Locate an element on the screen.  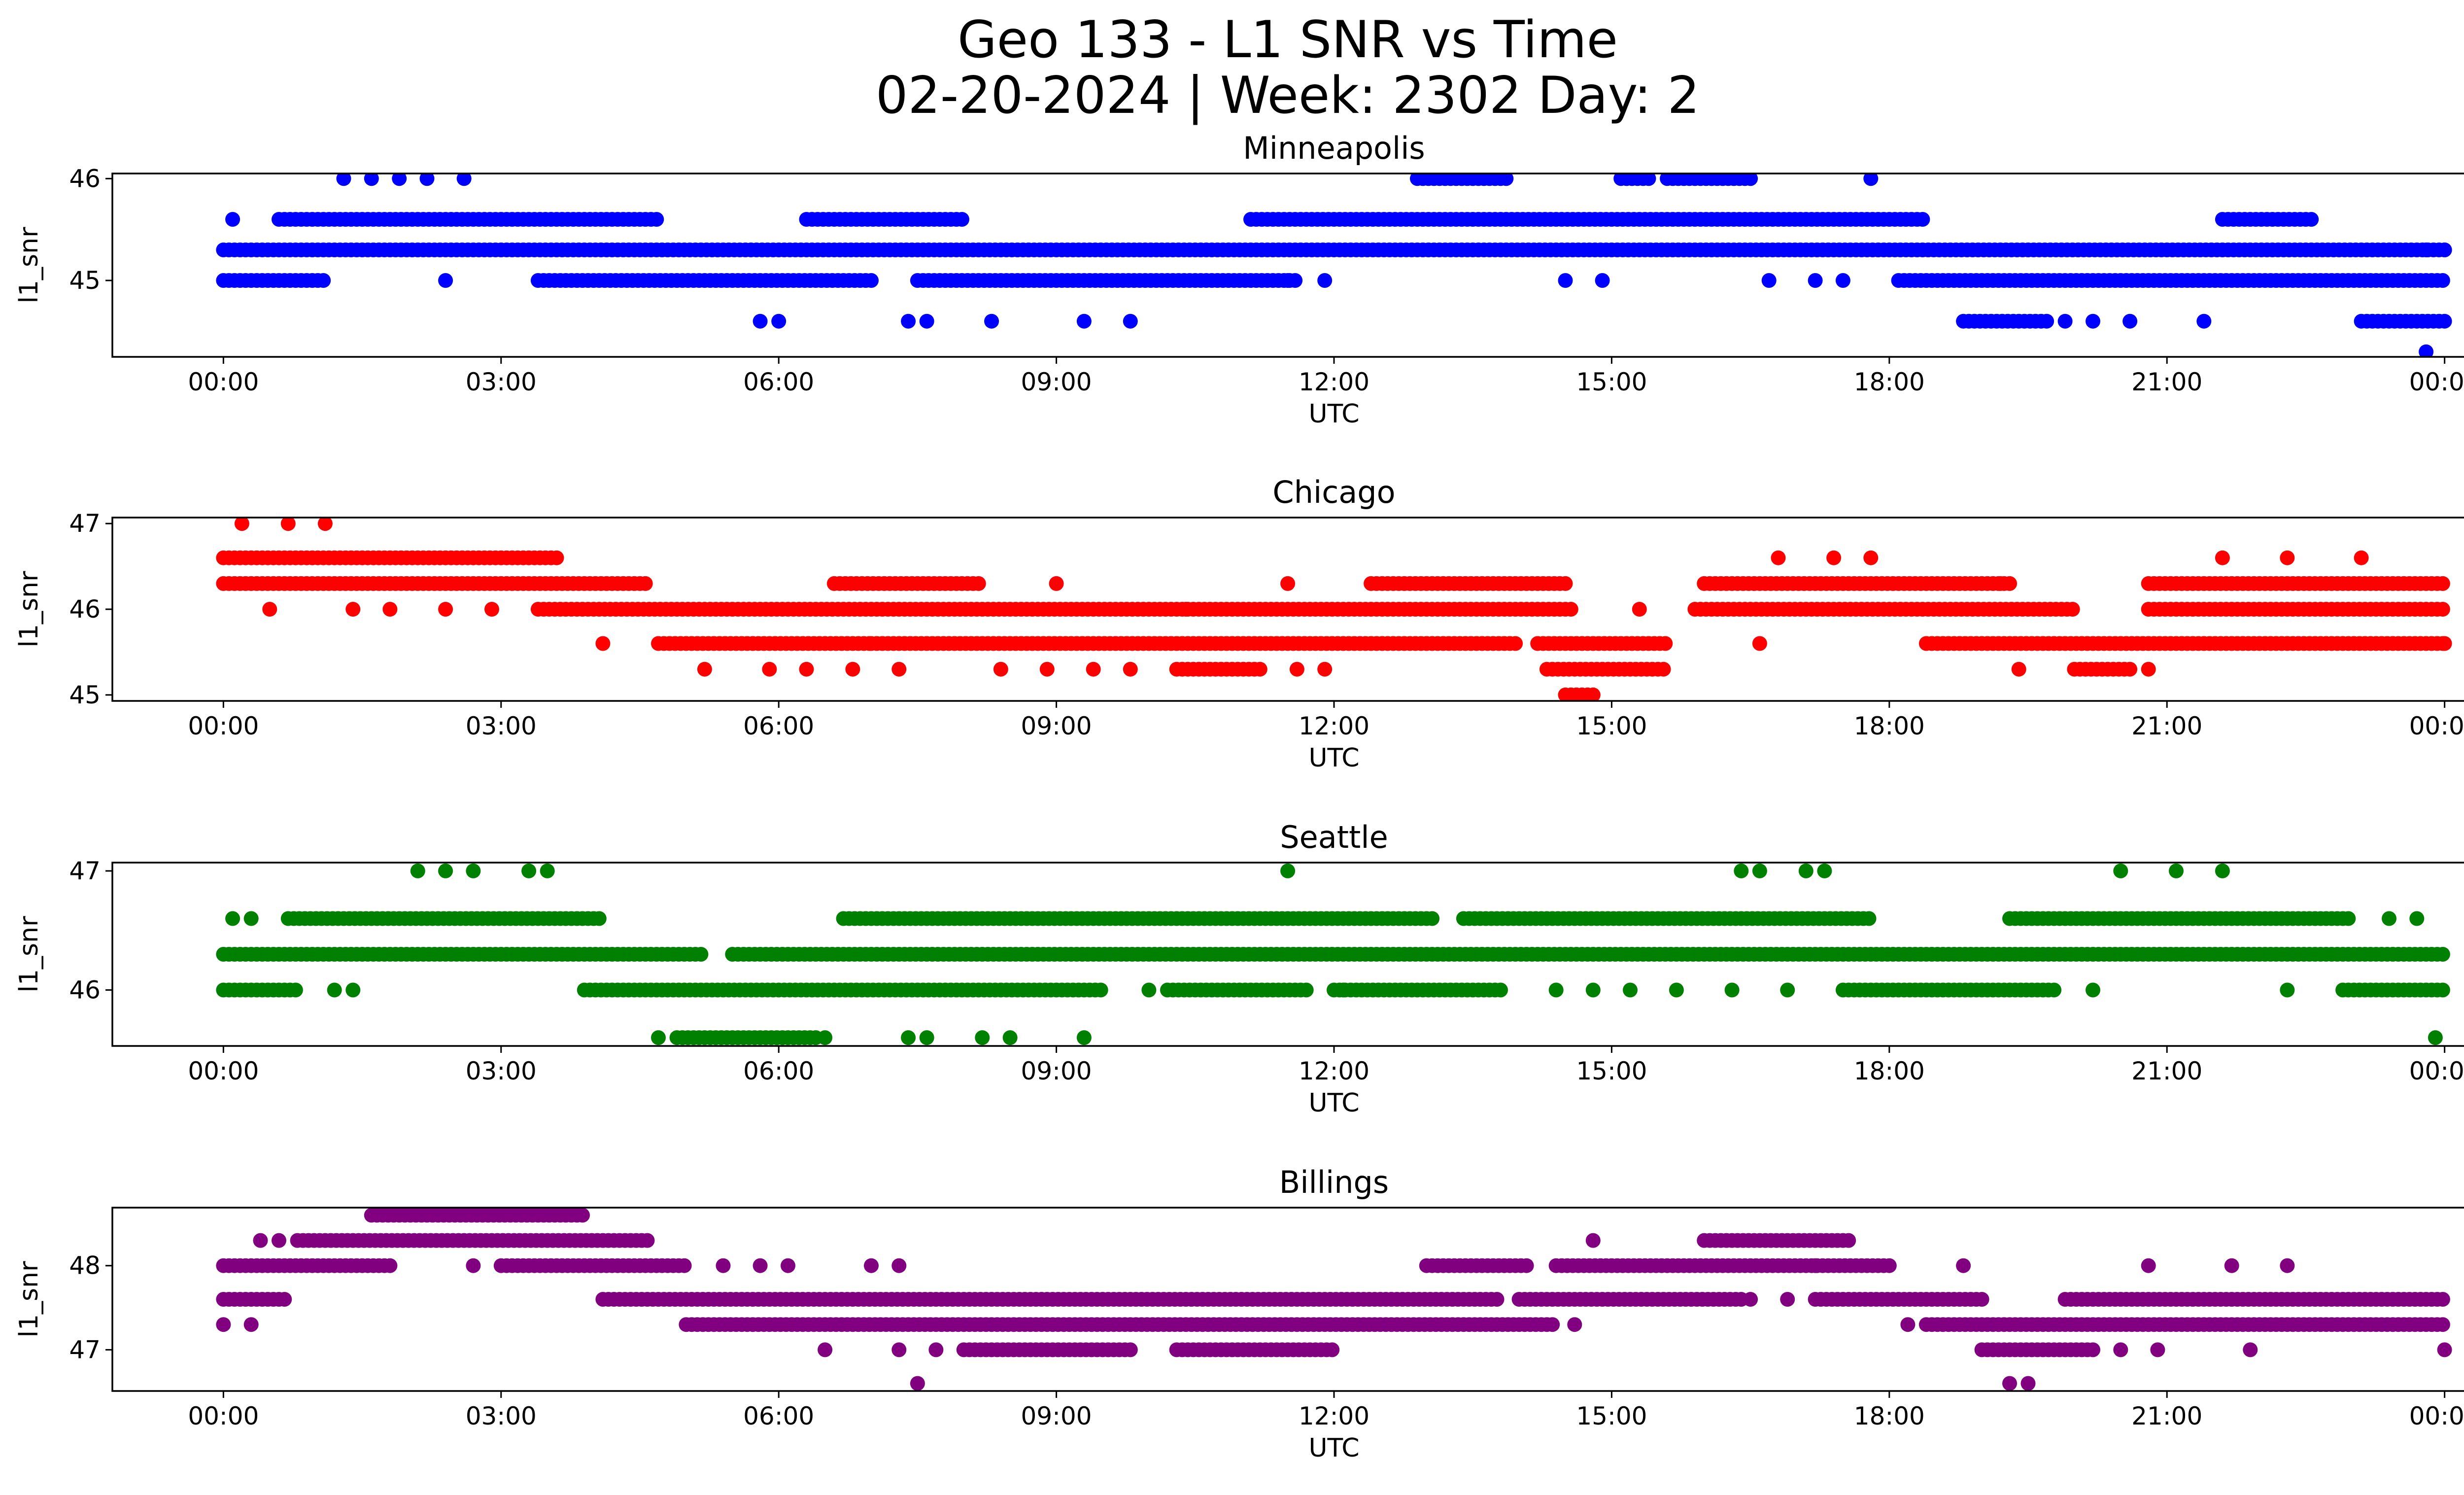
x-tick-label: 18:00 is located at coordinates (1889, 1416).